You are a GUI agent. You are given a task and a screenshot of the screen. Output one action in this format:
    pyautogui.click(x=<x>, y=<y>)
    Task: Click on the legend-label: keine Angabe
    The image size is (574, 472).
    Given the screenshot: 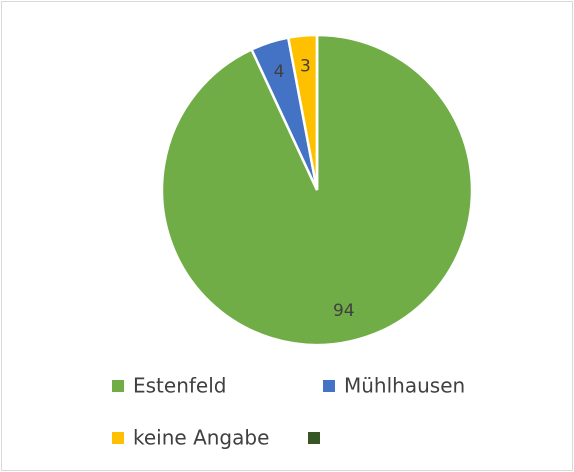 What is the action you would take?
    pyautogui.click(x=201, y=438)
    